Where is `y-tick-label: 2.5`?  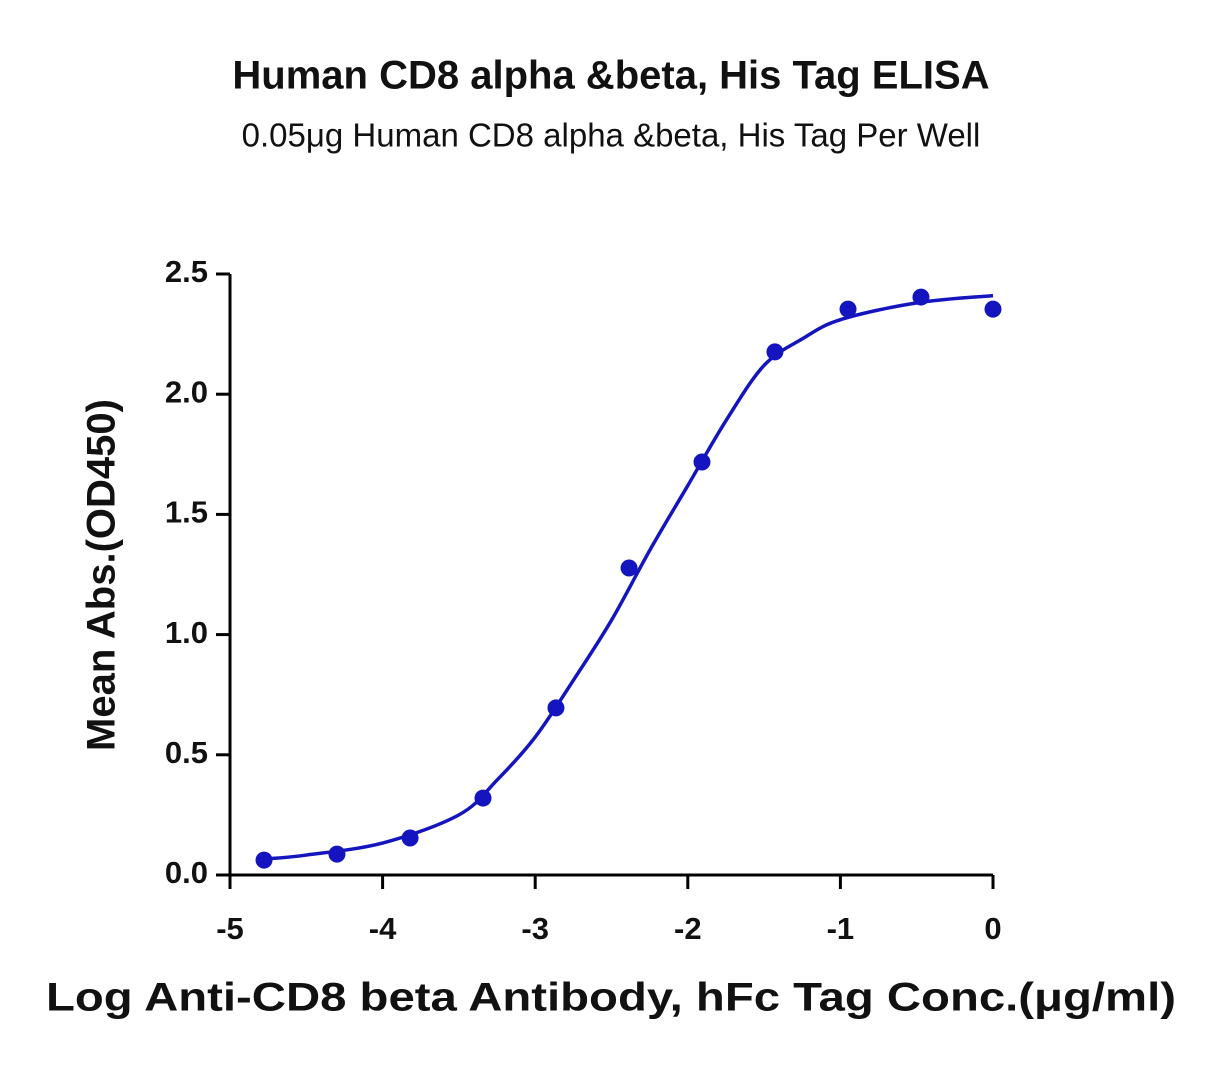 y-tick-label: 2.5 is located at coordinates (186, 271).